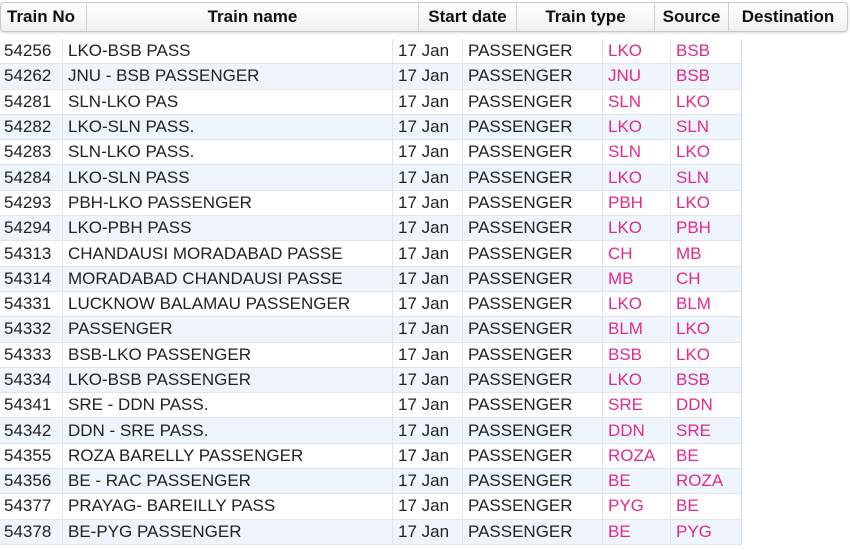 The height and width of the screenshot is (550, 850). I want to click on train-name-cell: SLN-LKO PAS, so click(228, 101).